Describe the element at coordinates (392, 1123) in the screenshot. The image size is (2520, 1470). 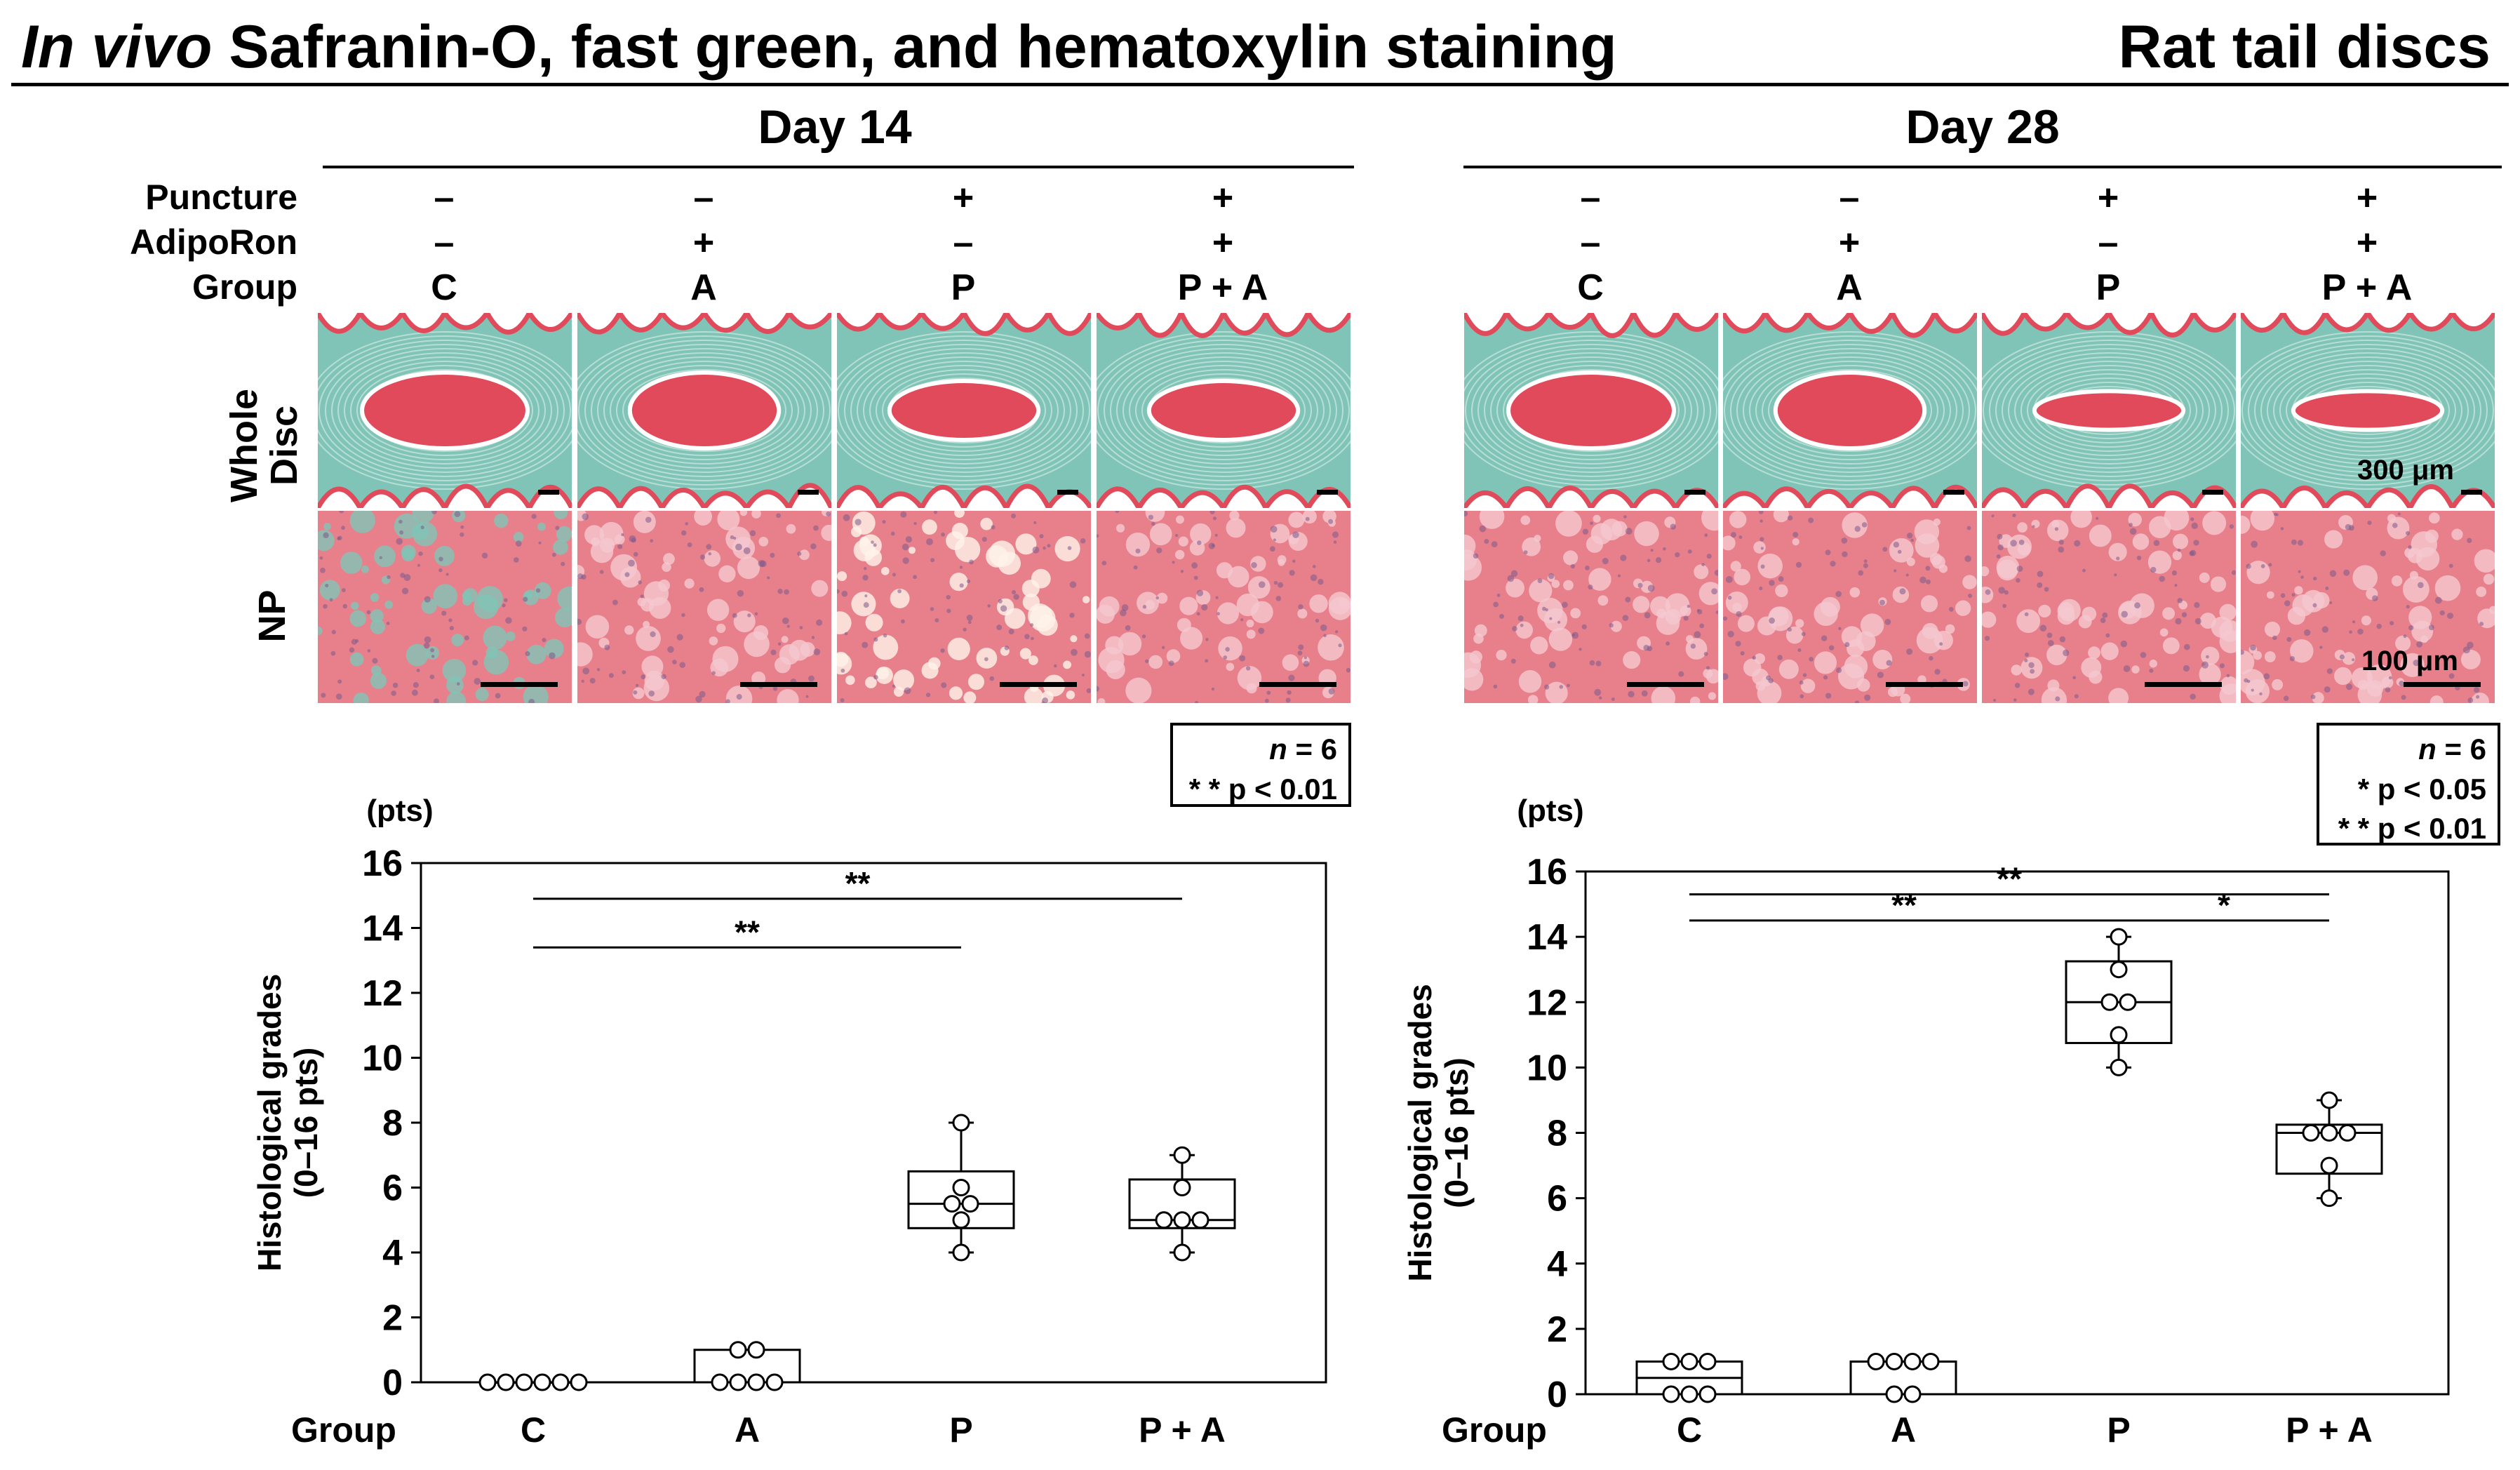
I see `y-tick-label: 8` at that location.